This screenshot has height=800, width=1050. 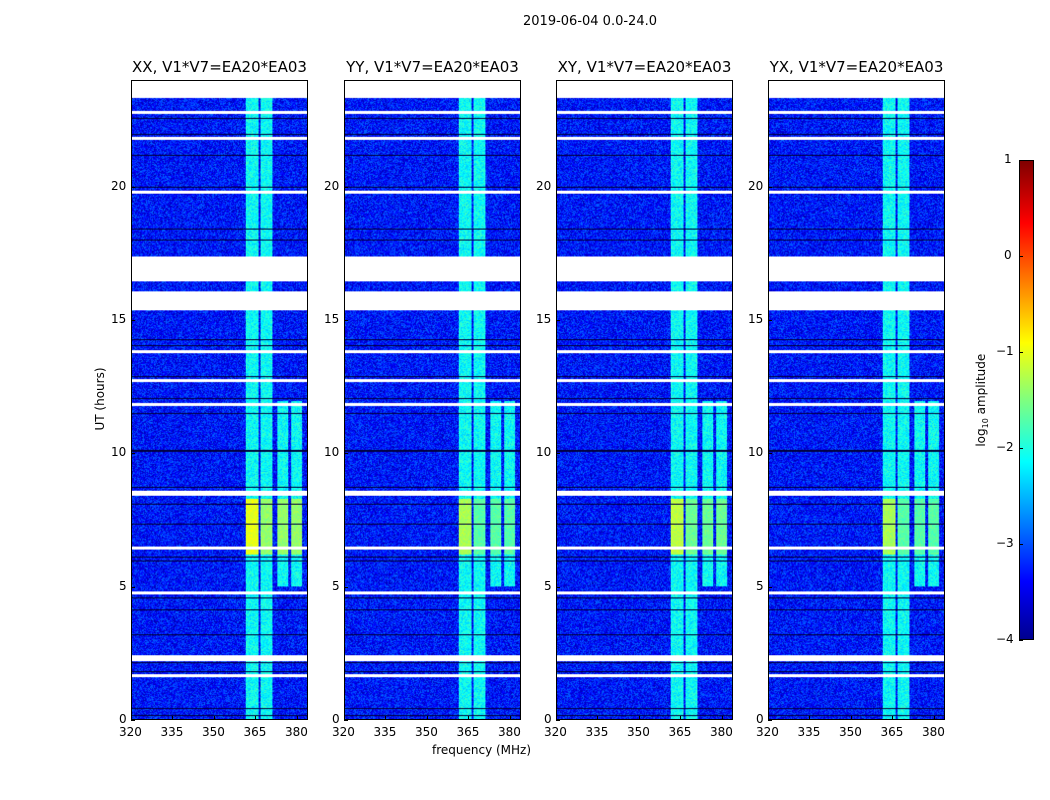 What do you see at coordinates (219, 67) in the screenshot?
I see `panel-title-0: XX, V1*V7=EA20*EA03` at bounding box center [219, 67].